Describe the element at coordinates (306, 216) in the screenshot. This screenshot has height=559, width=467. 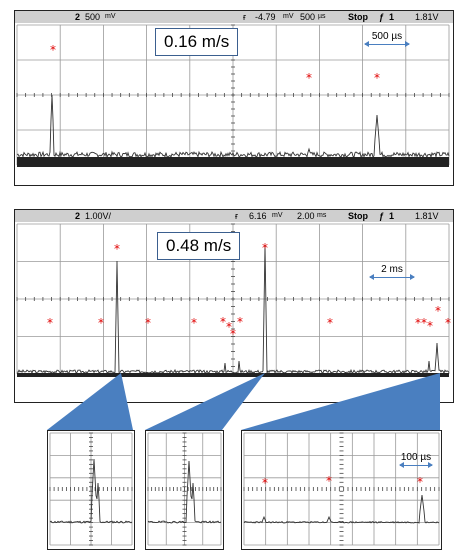
I see `time-per-div: 2.00` at that location.